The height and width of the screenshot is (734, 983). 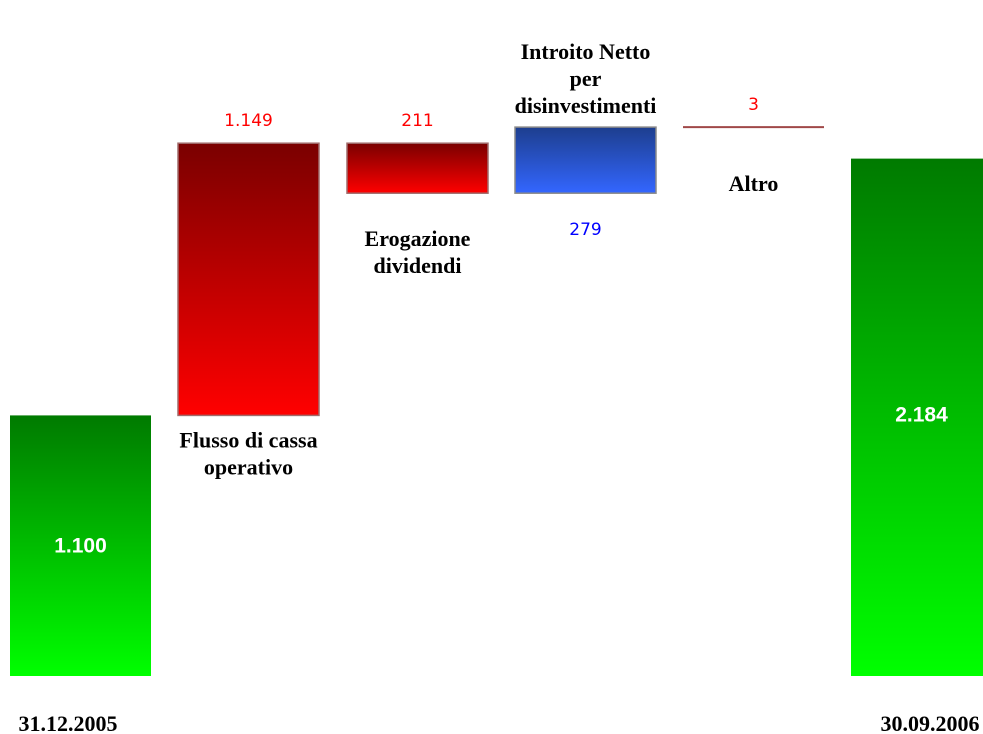 I want to click on value-label-31-12-2005: 1.100, so click(x=80, y=545).